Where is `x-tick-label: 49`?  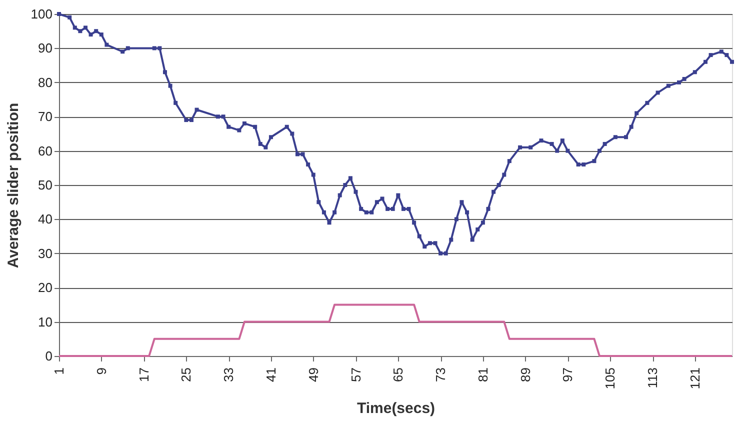 x-tick-label: 49 is located at coordinates (313, 375).